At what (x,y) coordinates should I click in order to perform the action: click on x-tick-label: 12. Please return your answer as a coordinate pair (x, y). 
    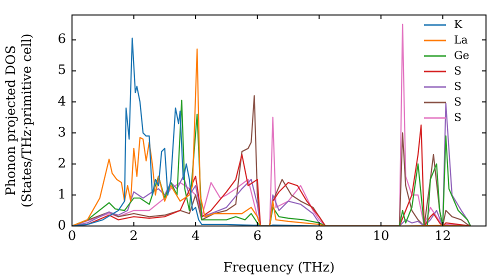
    Looking at the image, I should click on (443, 236).